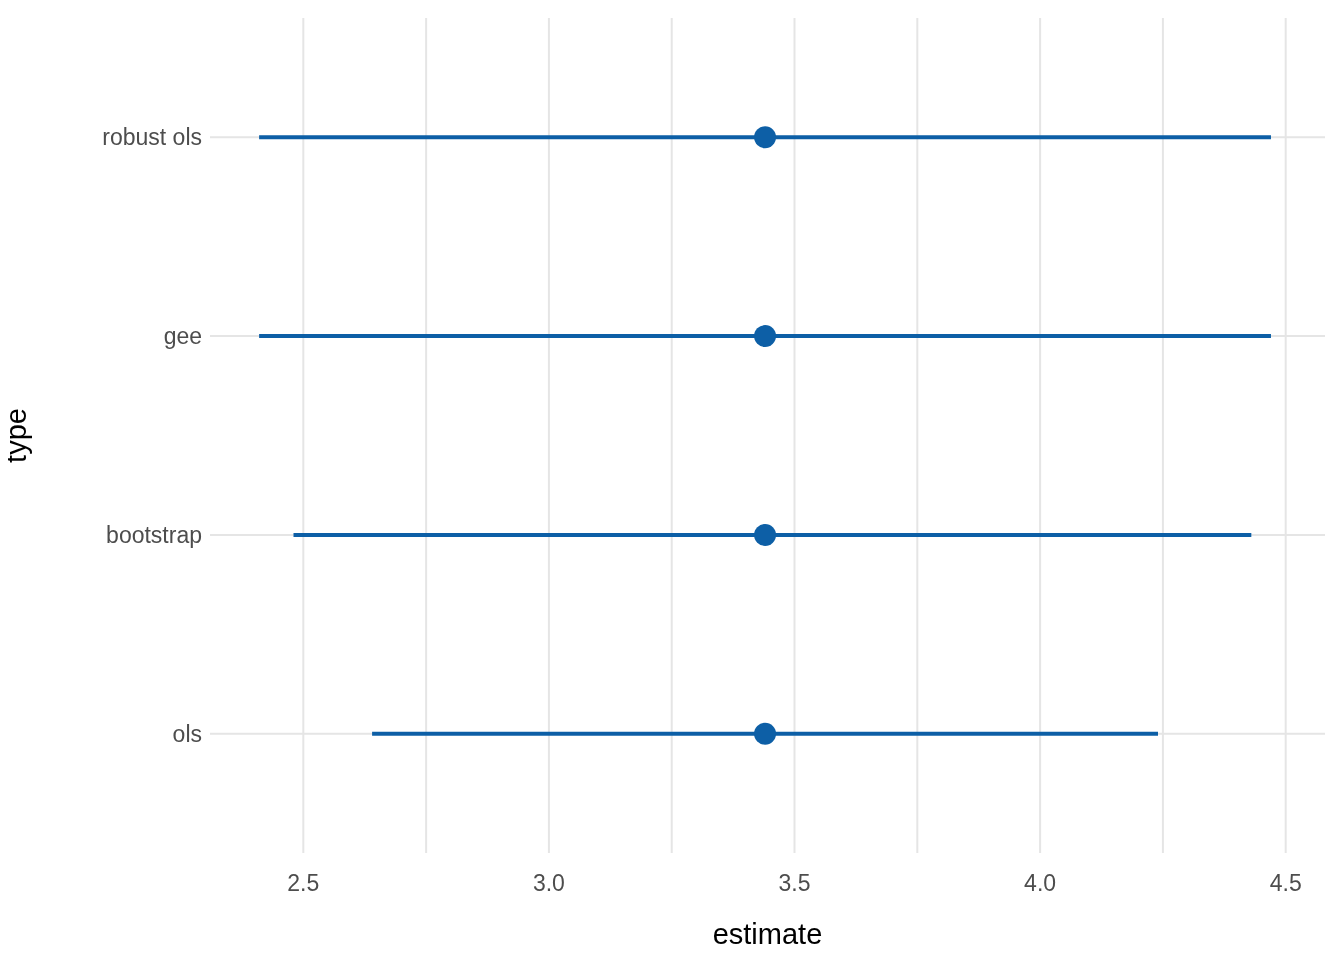  What do you see at coordinates (182, 336) in the screenshot?
I see `y-tick-label: gee` at bounding box center [182, 336].